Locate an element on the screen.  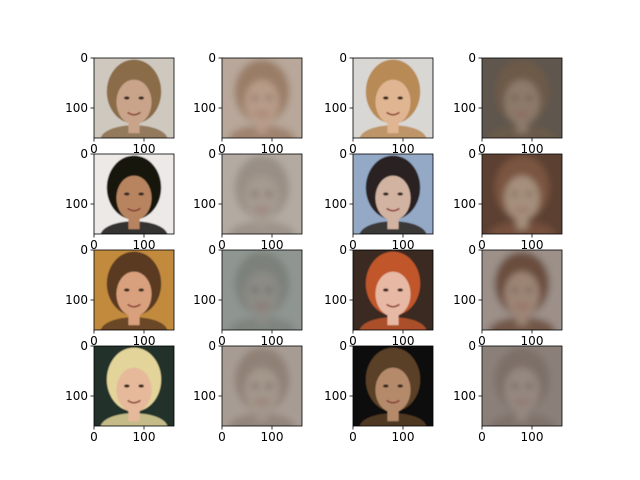
panel-r2-c0: 0 100 0 100 is located at coordinates (120, 295).